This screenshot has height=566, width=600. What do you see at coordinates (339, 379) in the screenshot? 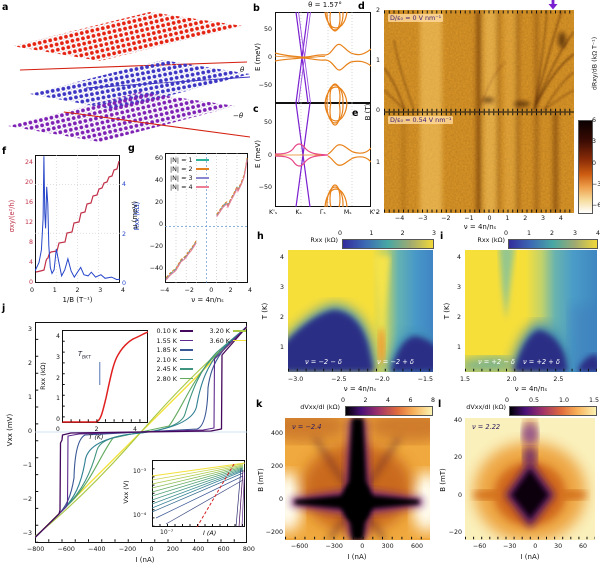
I see `tick-label: −2.5` at bounding box center [339, 379].